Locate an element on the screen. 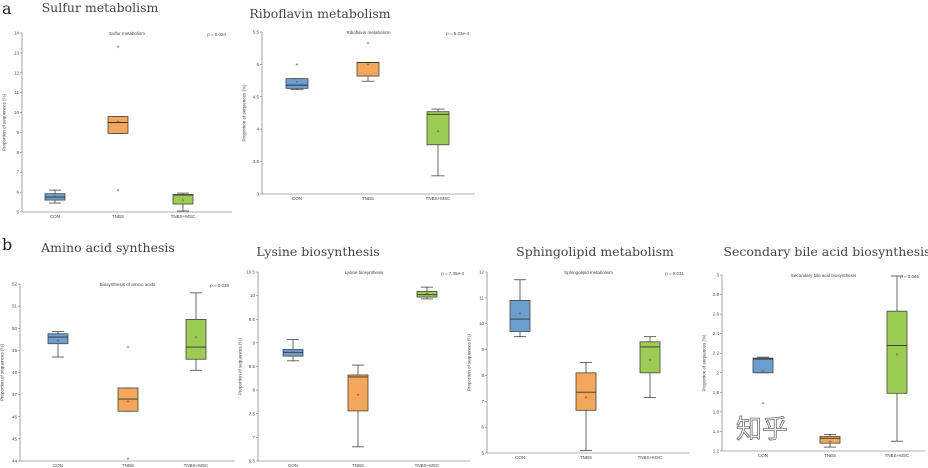 This screenshot has height=468, width=928. y-tick-label: 1.8 is located at coordinates (716, 392).